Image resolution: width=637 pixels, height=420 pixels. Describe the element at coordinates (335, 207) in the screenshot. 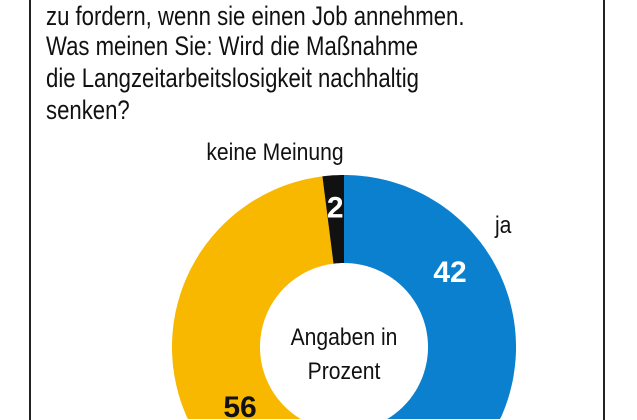

I see `value-label: 2` at that location.